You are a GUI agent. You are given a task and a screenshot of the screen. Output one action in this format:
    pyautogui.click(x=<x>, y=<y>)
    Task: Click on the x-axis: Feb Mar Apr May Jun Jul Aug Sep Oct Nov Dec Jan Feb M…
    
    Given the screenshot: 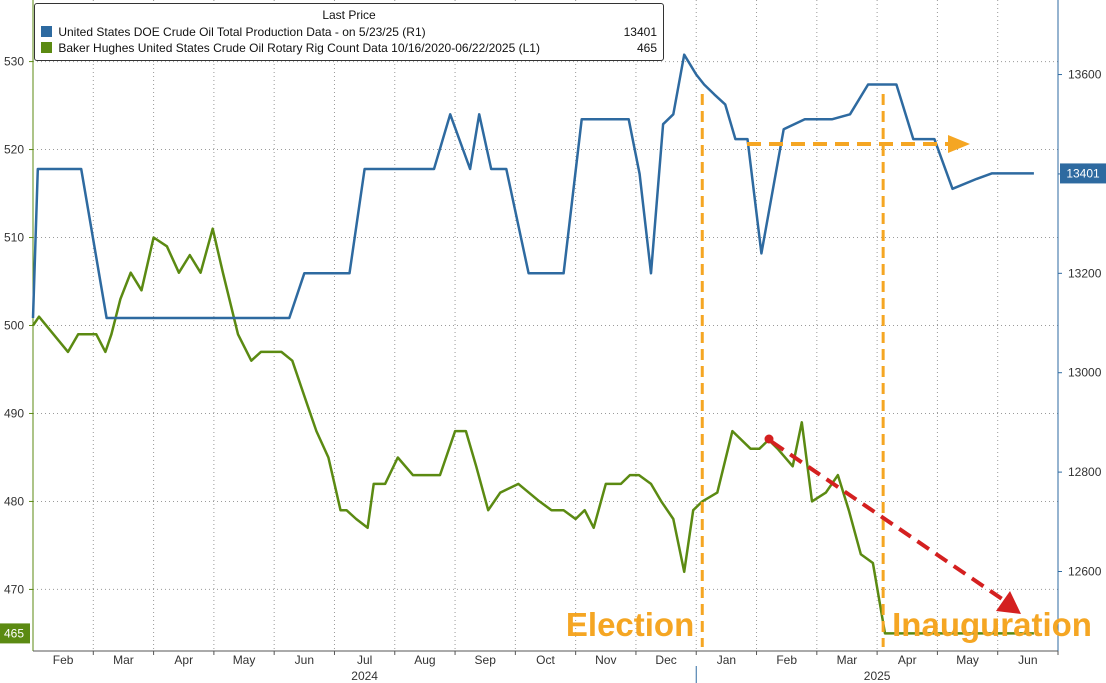 What is the action you would take?
    pyautogui.click(x=546, y=666)
    